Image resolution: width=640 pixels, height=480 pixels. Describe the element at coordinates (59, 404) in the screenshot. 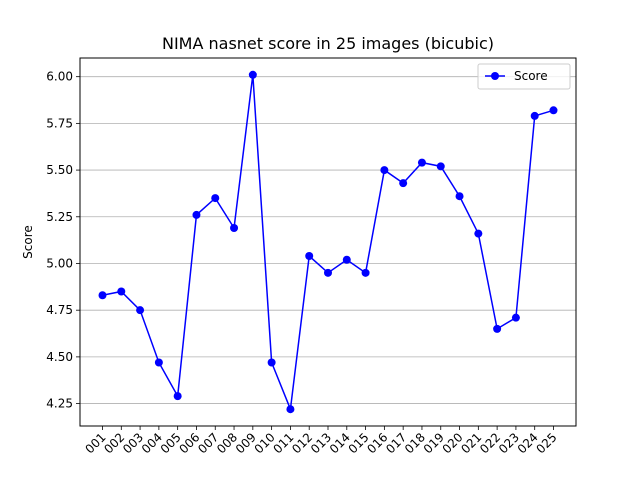

I see `y-tick-label: 4.25` at that location.